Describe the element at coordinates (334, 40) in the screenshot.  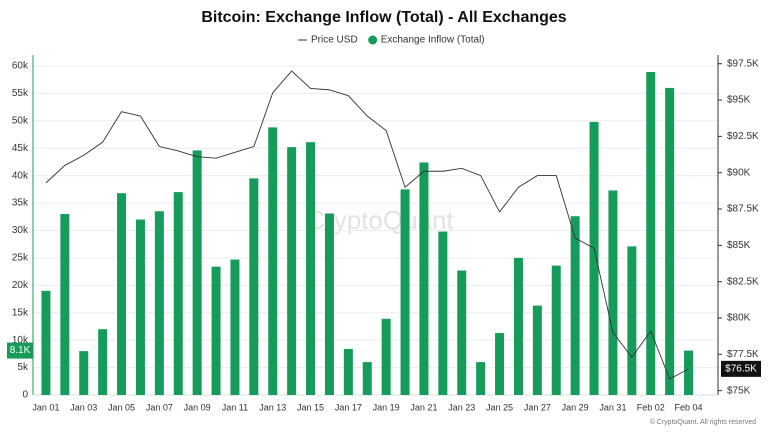
I see `legend-label: Price USD` at that location.